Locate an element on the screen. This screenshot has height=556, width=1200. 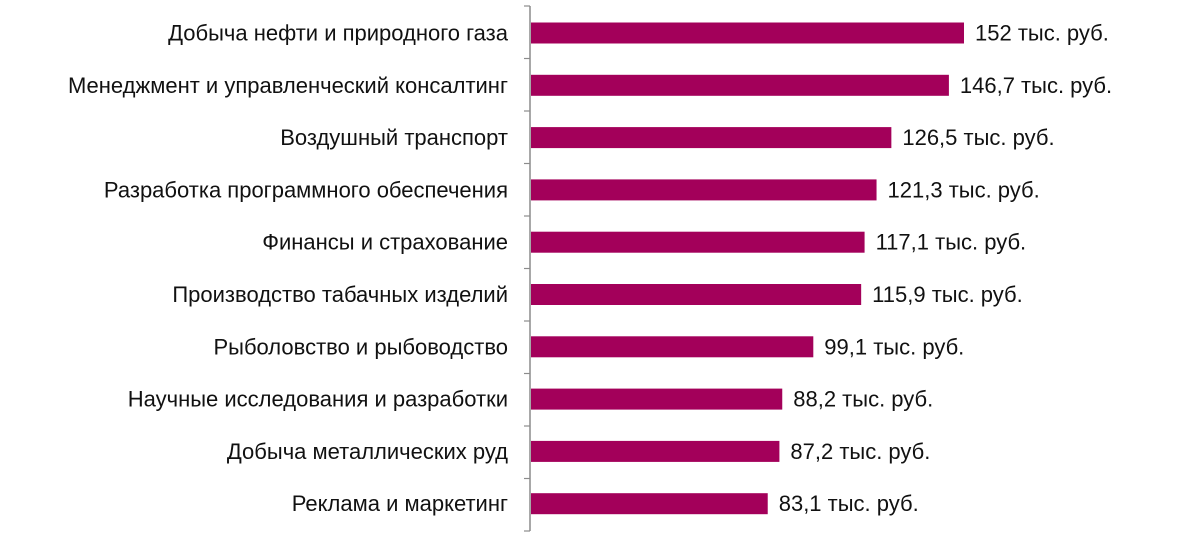
data-label: 146,7 тыс. руб. is located at coordinates (1036, 85).